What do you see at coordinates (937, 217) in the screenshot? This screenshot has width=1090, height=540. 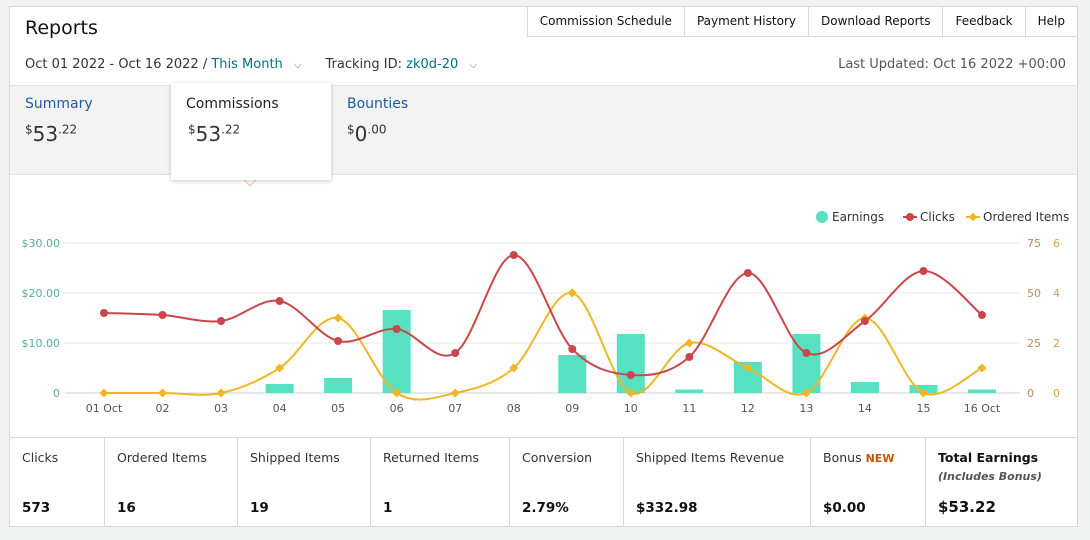 I see `legend-label: Clicks` at bounding box center [937, 217].